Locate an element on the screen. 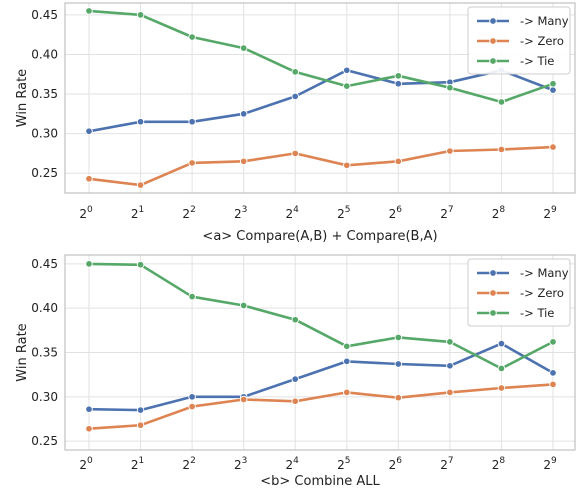 The height and width of the screenshot is (490, 585). x-tick-label: 29 is located at coordinates (550, 464).